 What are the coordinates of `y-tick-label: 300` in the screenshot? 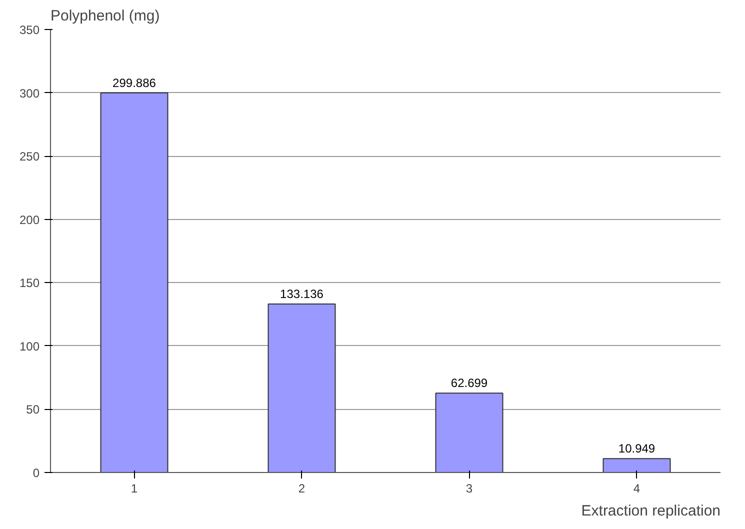 It's located at (29, 93).